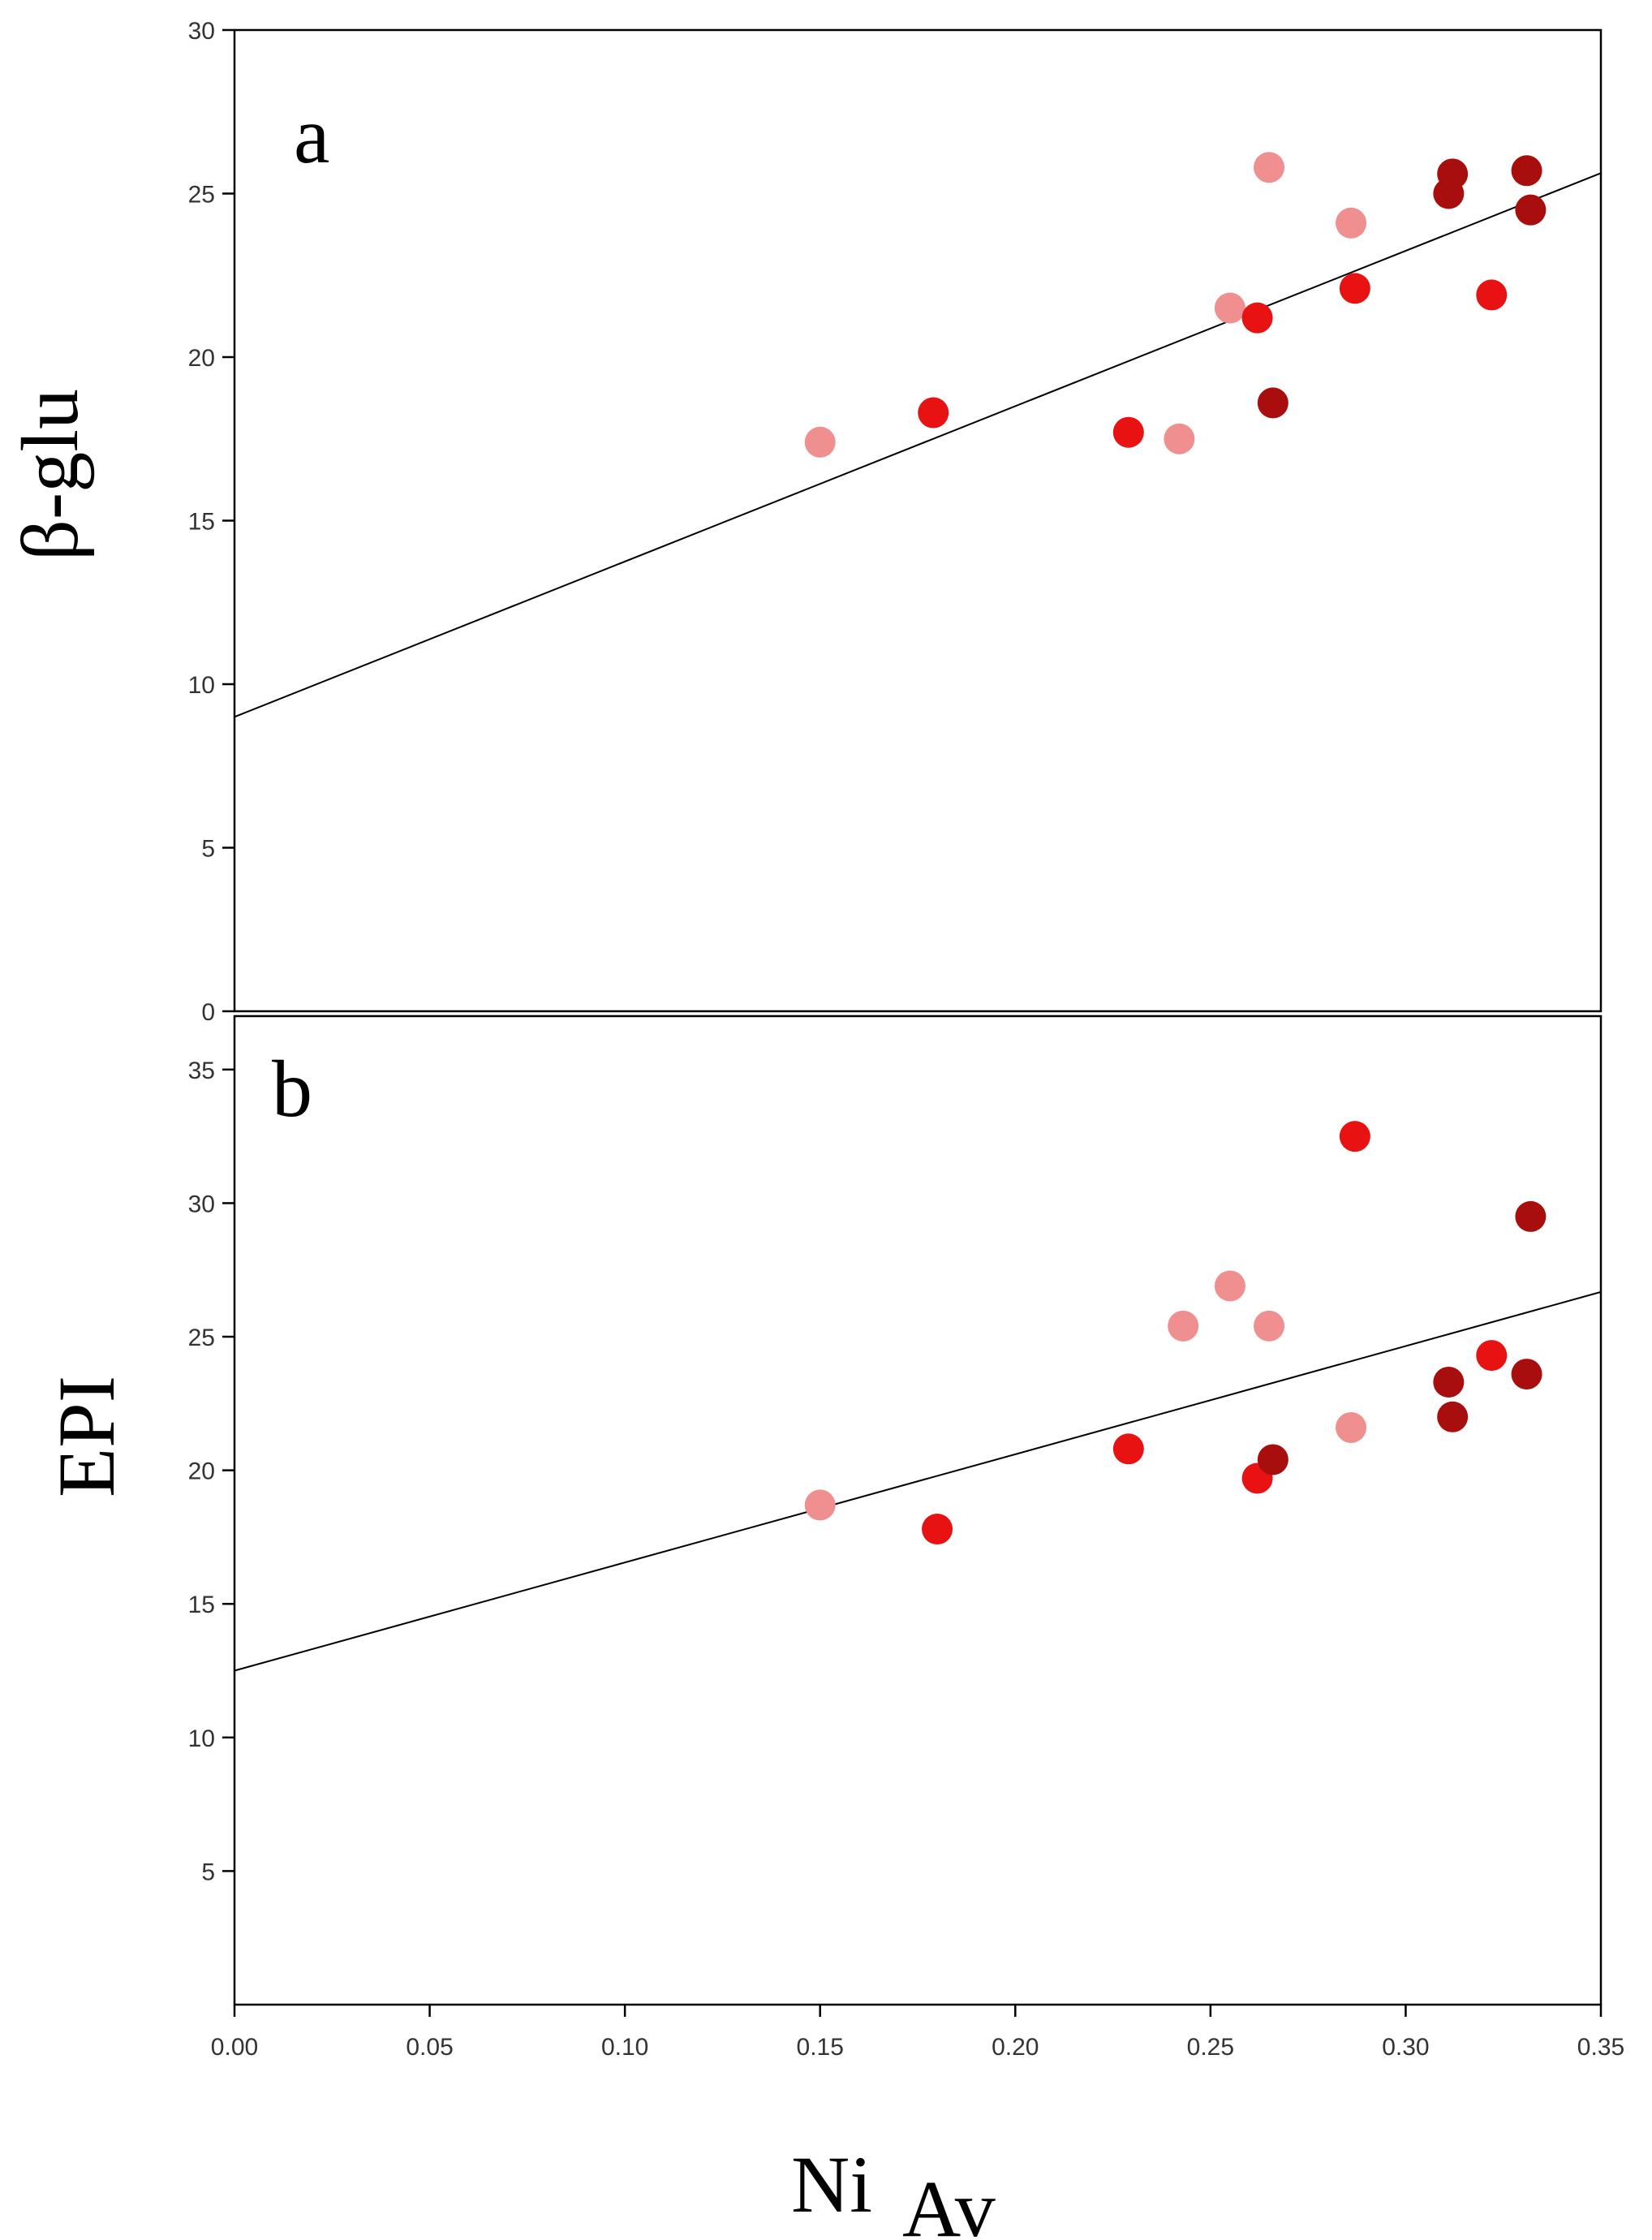 The image size is (1652, 2240). Describe the element at coordinates (208, 1872) in the screenshot. I see `panel-b-y-tick-label-0: 5` at that location.